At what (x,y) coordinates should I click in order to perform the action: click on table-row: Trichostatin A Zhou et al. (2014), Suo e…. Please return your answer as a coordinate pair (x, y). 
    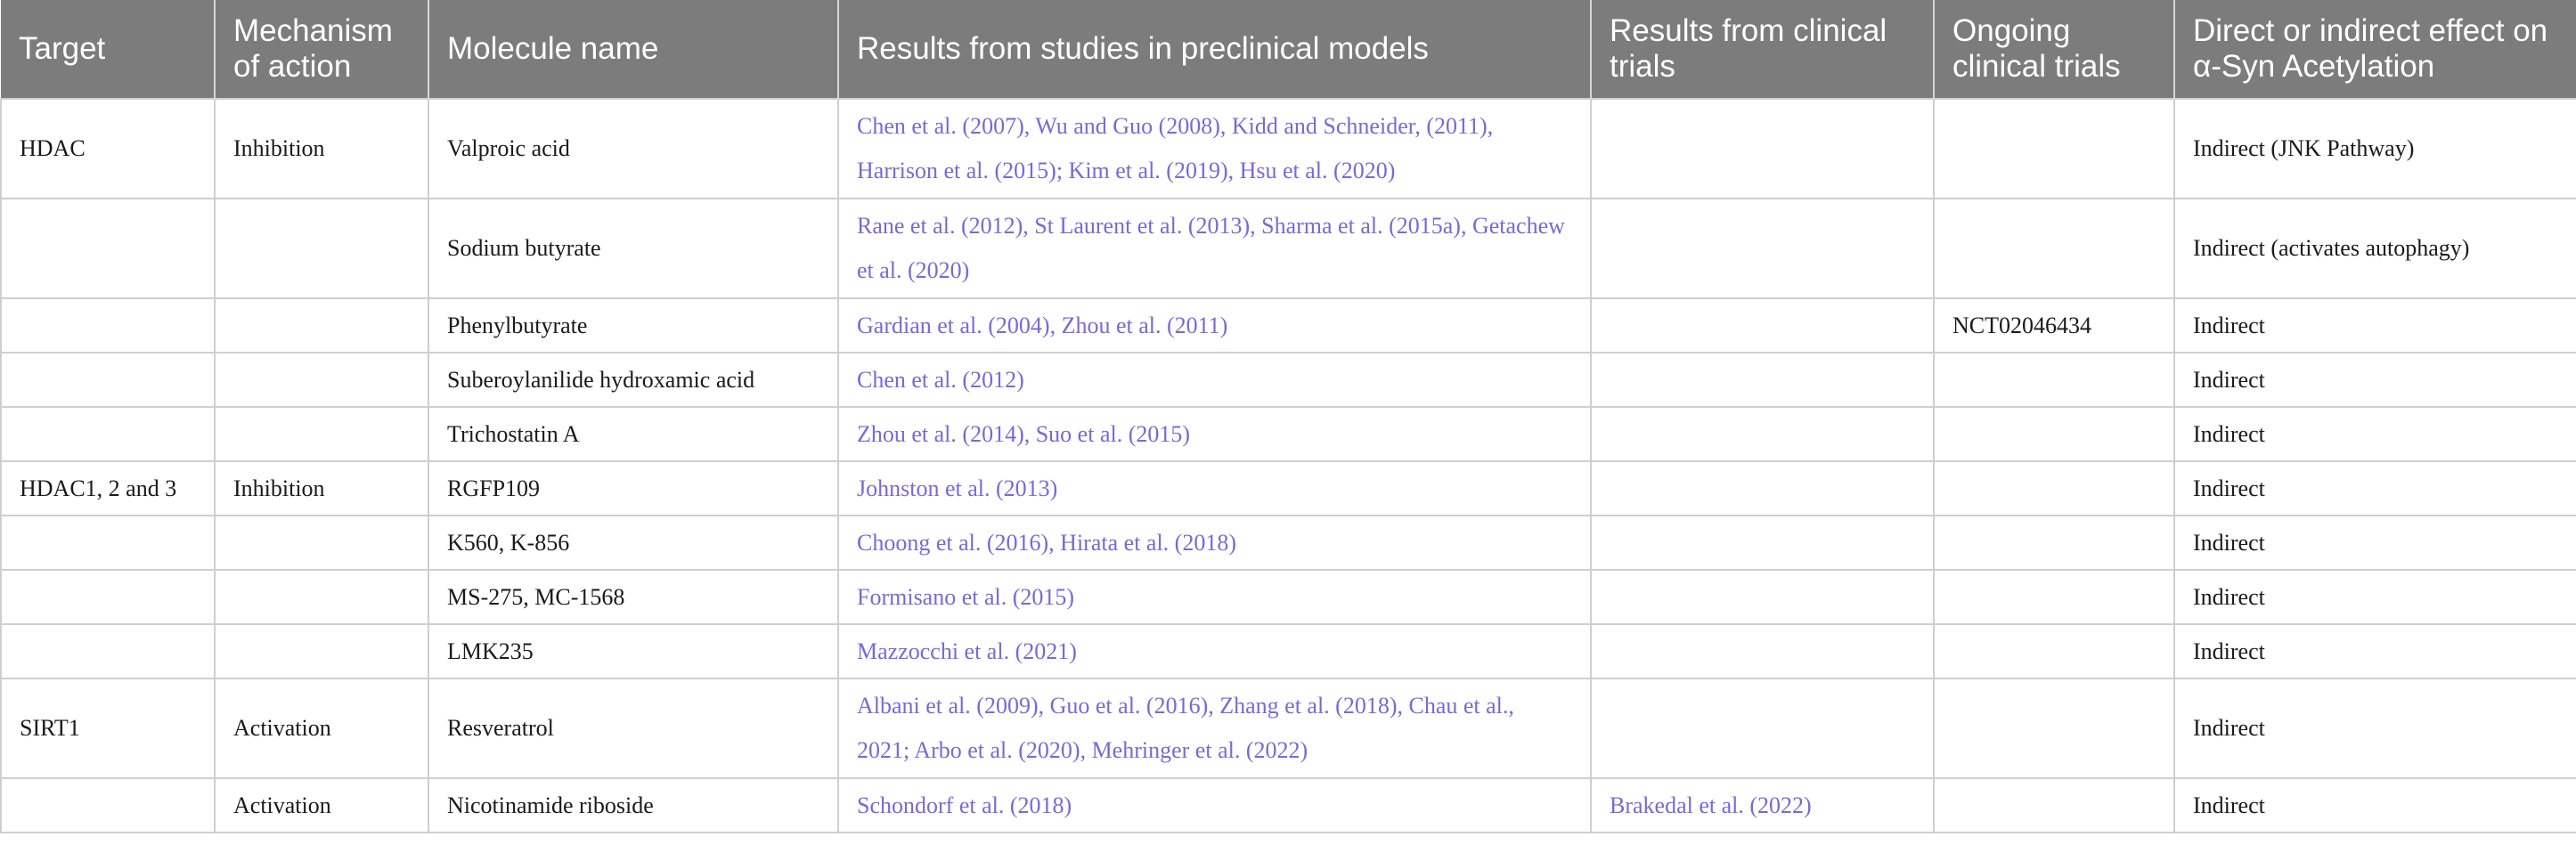
    Looking at the image, I should click on (1288, 434).